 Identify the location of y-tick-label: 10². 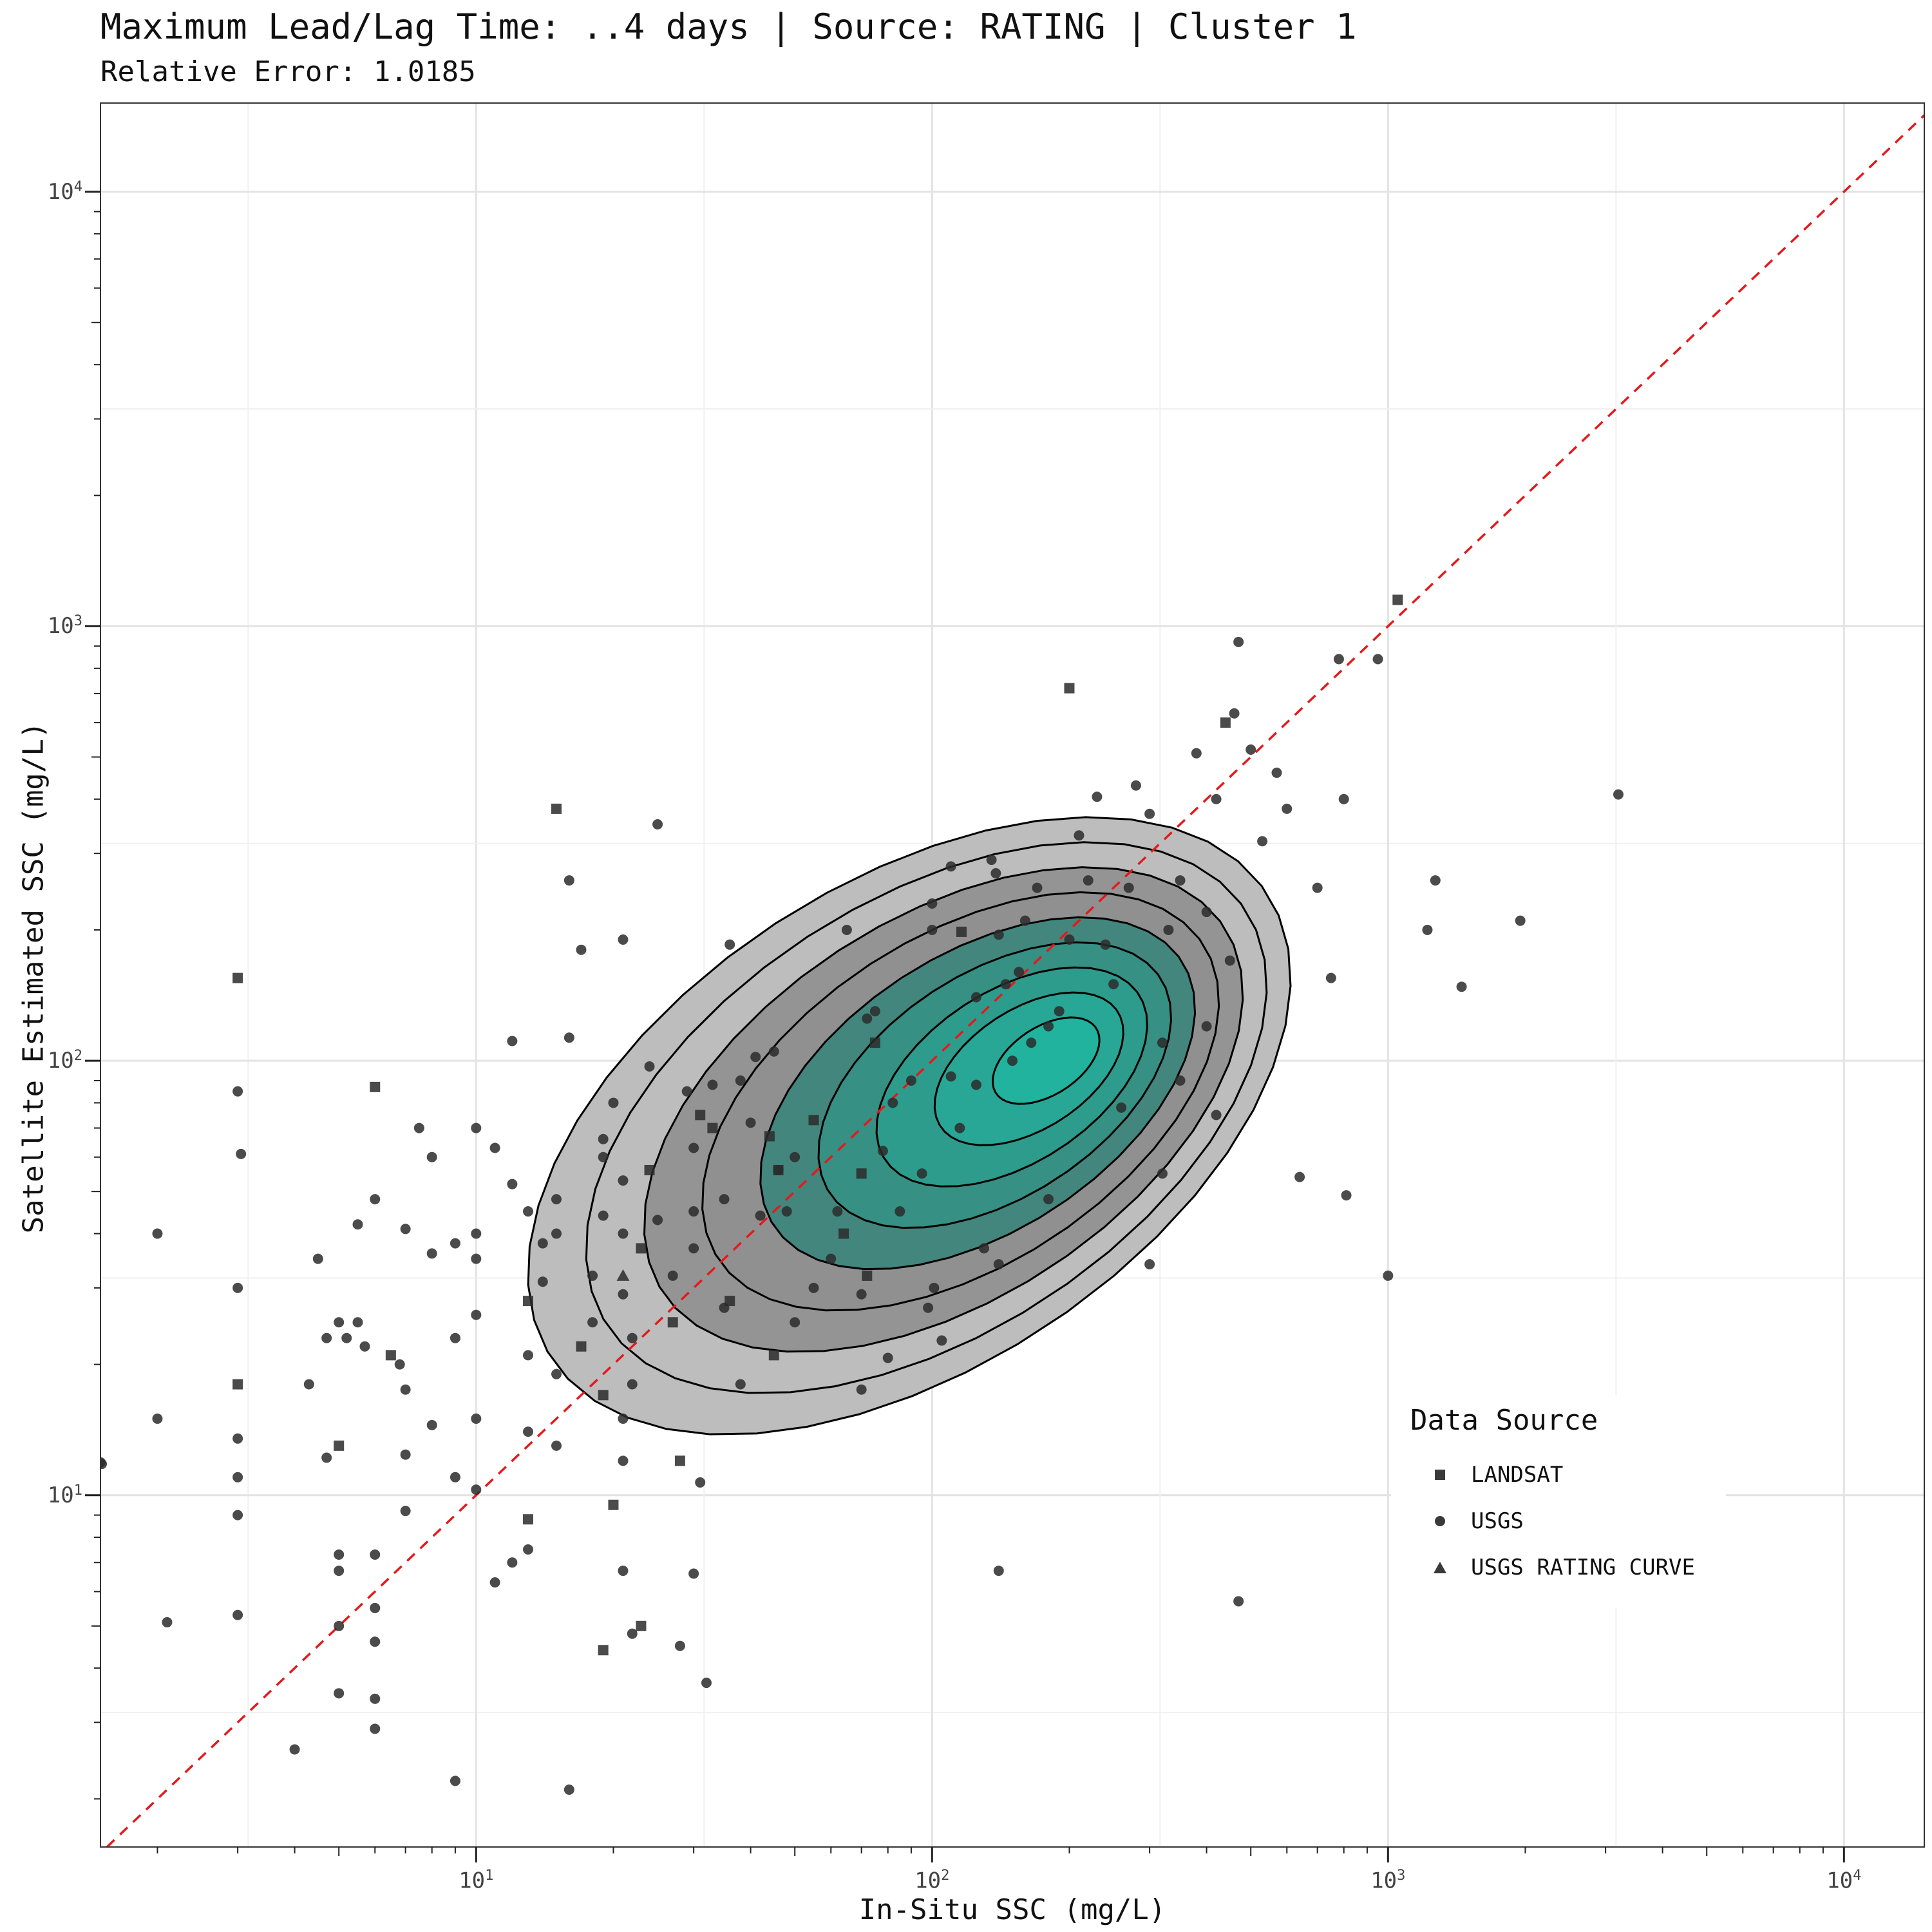
(64, 1060).